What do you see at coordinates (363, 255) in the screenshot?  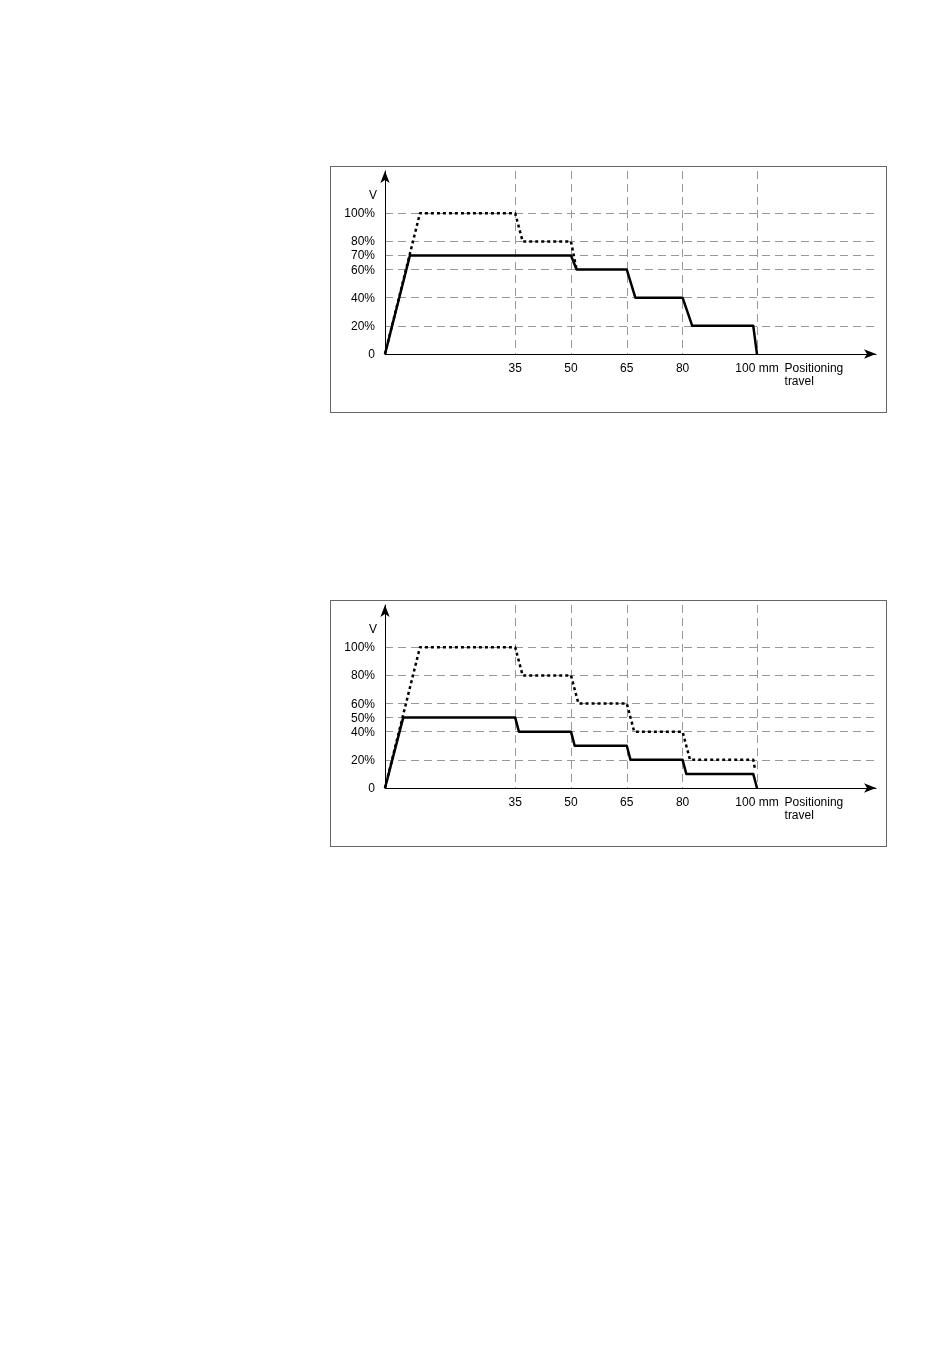 I see `y-tick-label: 70%` at bounding box center [363, 255].